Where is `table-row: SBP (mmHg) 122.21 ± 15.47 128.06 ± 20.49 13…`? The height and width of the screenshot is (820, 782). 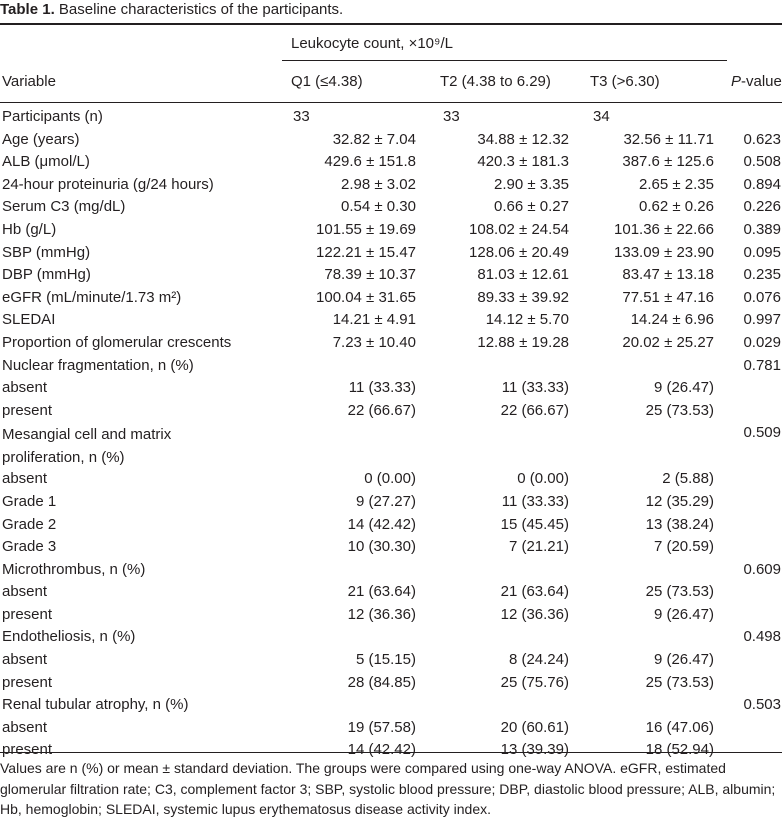 table-row: SBP (mmHg) 122.21 ± 15.47 128.06 ± 20.49 13… is located at coordinates (391, 254).